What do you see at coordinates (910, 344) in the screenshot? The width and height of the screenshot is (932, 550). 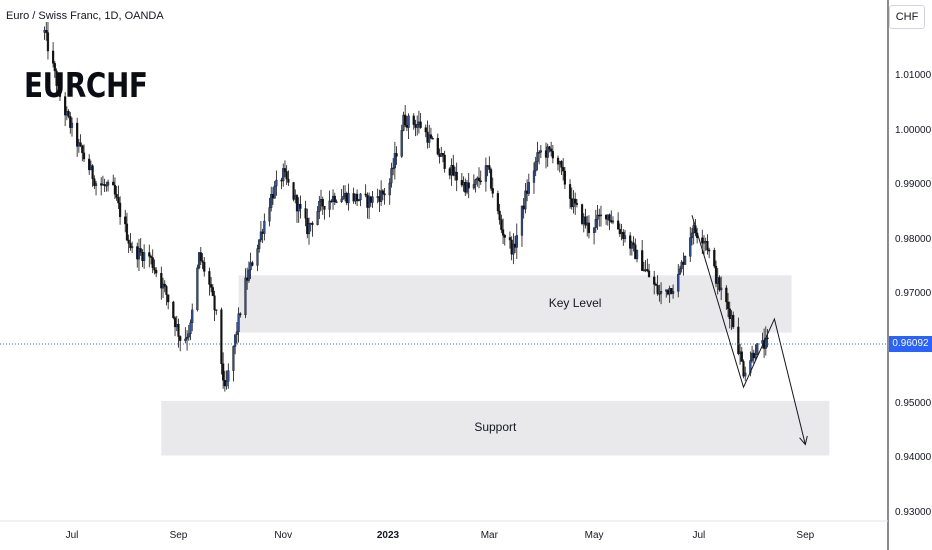 I see `last-price-tag: 0.96092` at bounding box center [910, 344].